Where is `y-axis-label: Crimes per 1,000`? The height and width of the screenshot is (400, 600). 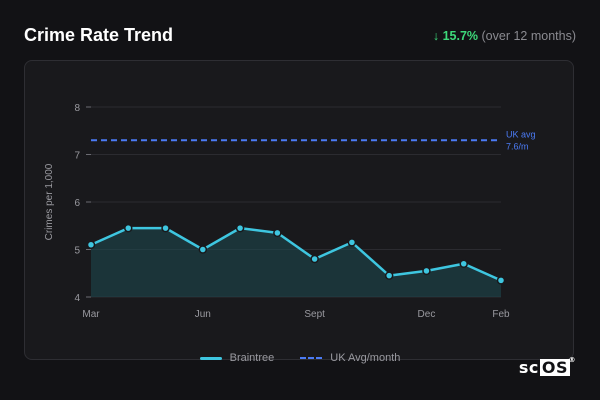
y-axis-label: Crimes per 1,000 is located at coordinates (49, 201).